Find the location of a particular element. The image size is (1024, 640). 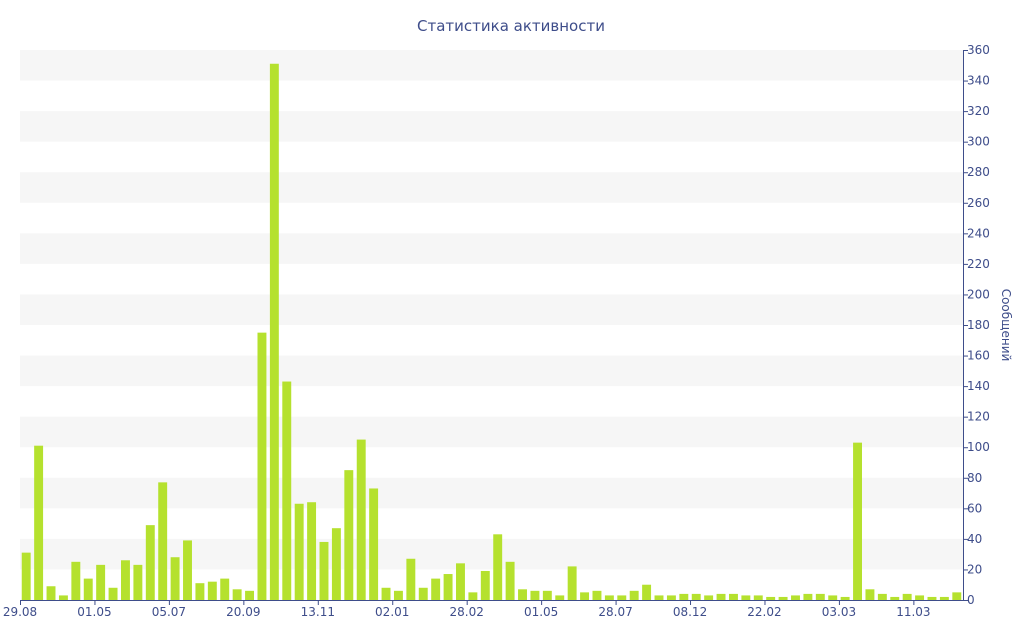

chart-title: Статистика активности is located at coordinates (511, 26).